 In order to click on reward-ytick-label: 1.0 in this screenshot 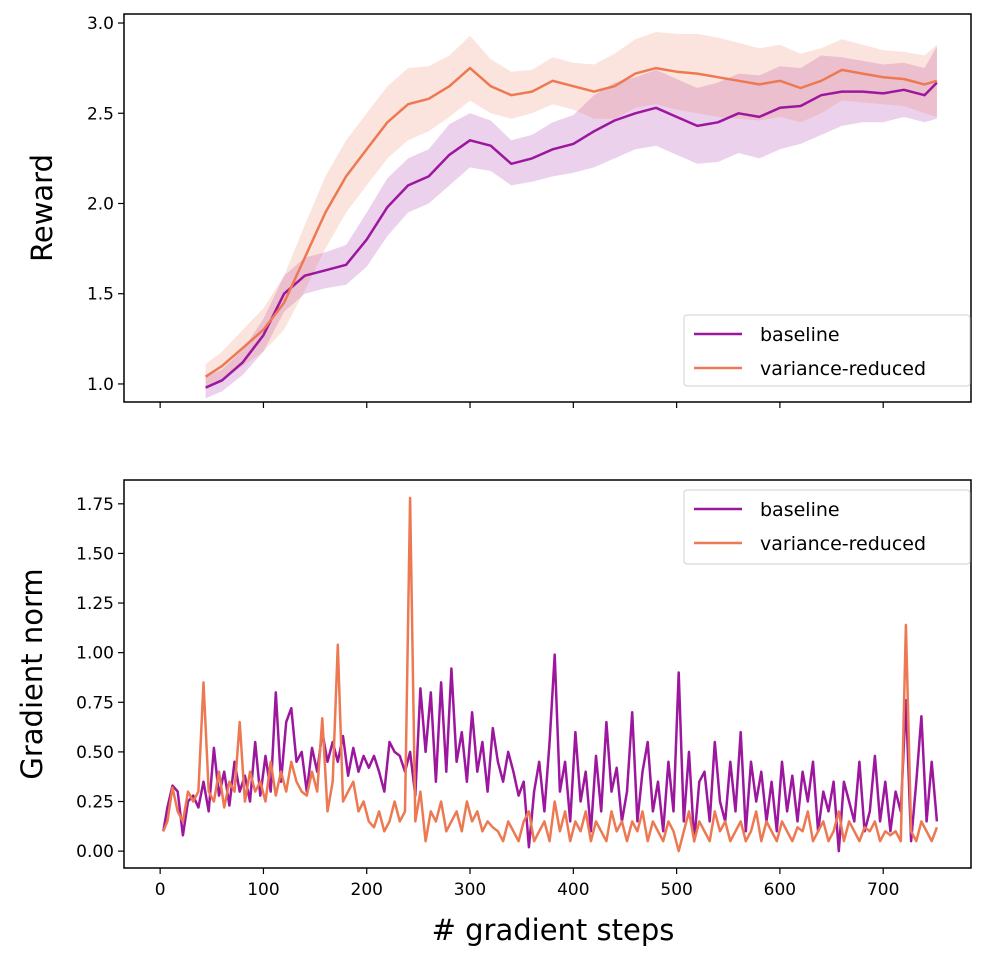, I will do `click(100, 385)`.